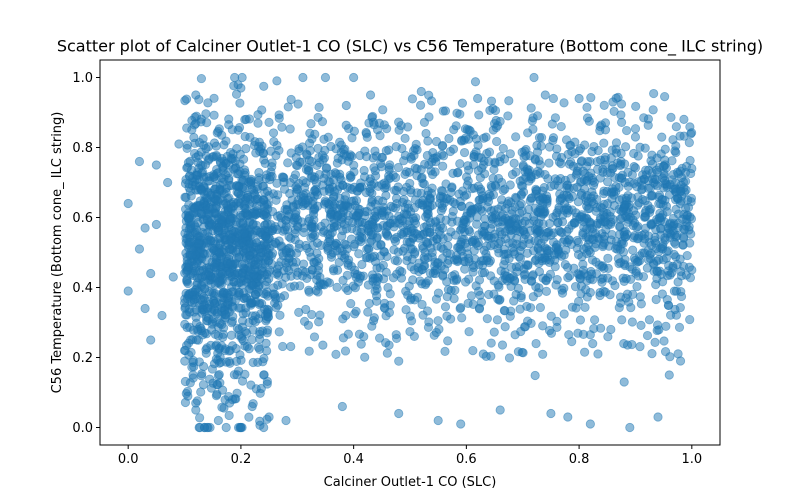 Image resolution: width=800 pixels, height=500 pixels. What do you see at coordinates (82, 78) in the screenshot?
I see `y-tick-label: 1.0` at bounding box center [82, 78].